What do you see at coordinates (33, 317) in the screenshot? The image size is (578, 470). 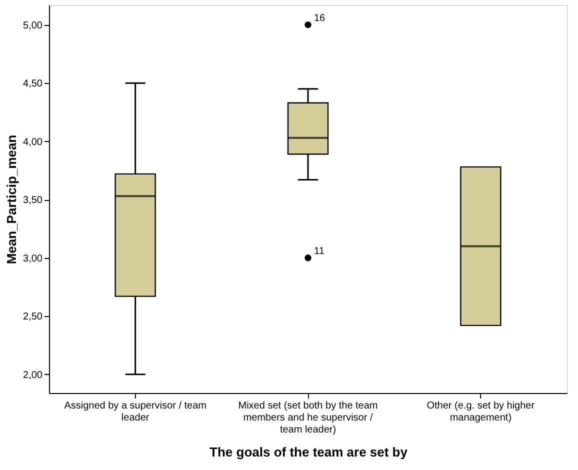 I see `y-tick-label: 2,50` at bounding box center [33, 317].